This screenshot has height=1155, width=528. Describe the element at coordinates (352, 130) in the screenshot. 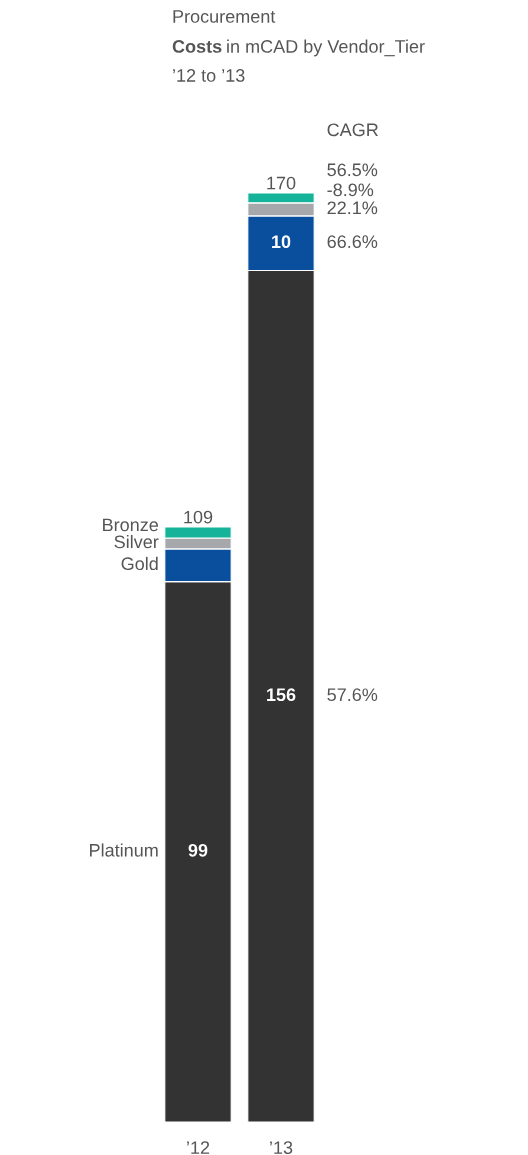

I see `text: CAGR` at that location.